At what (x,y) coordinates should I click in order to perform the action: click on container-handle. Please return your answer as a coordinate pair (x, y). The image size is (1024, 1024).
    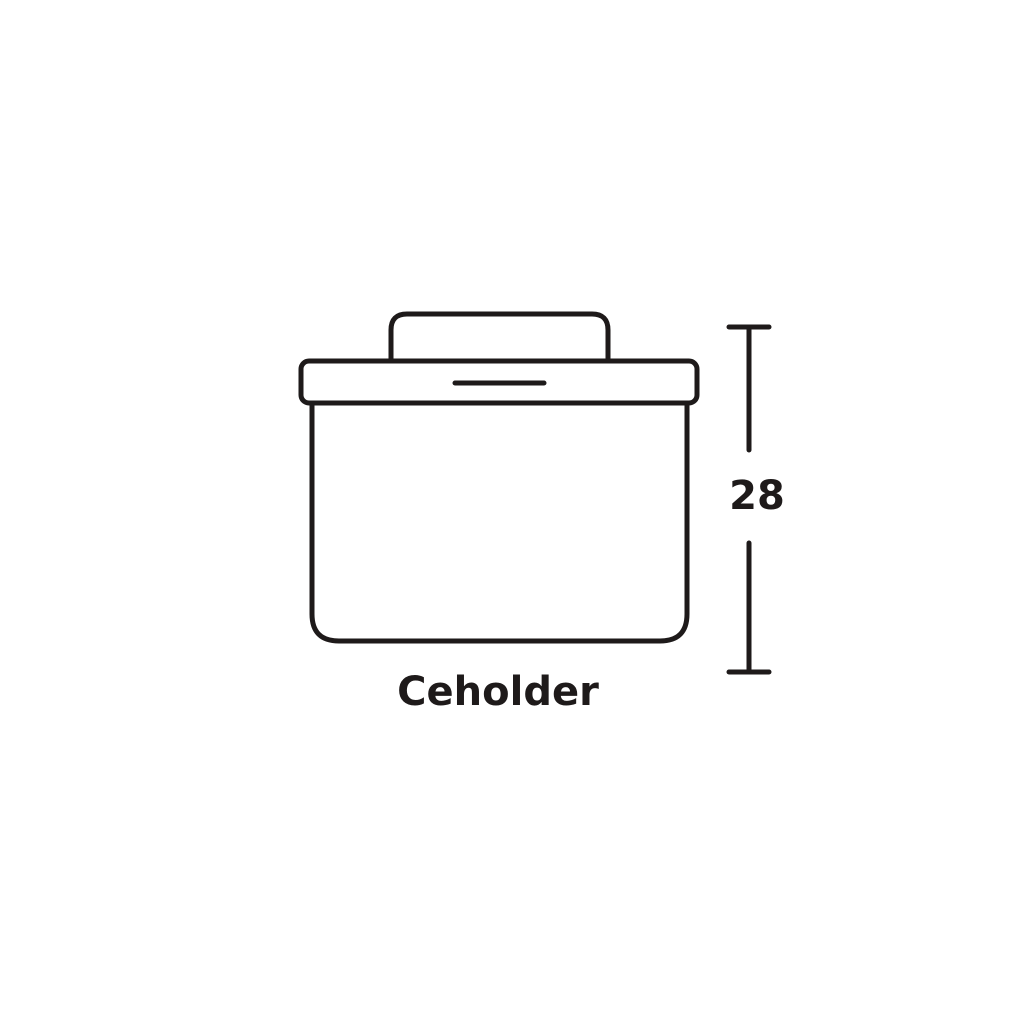
    Looking at the image, I should click on (499, 337).